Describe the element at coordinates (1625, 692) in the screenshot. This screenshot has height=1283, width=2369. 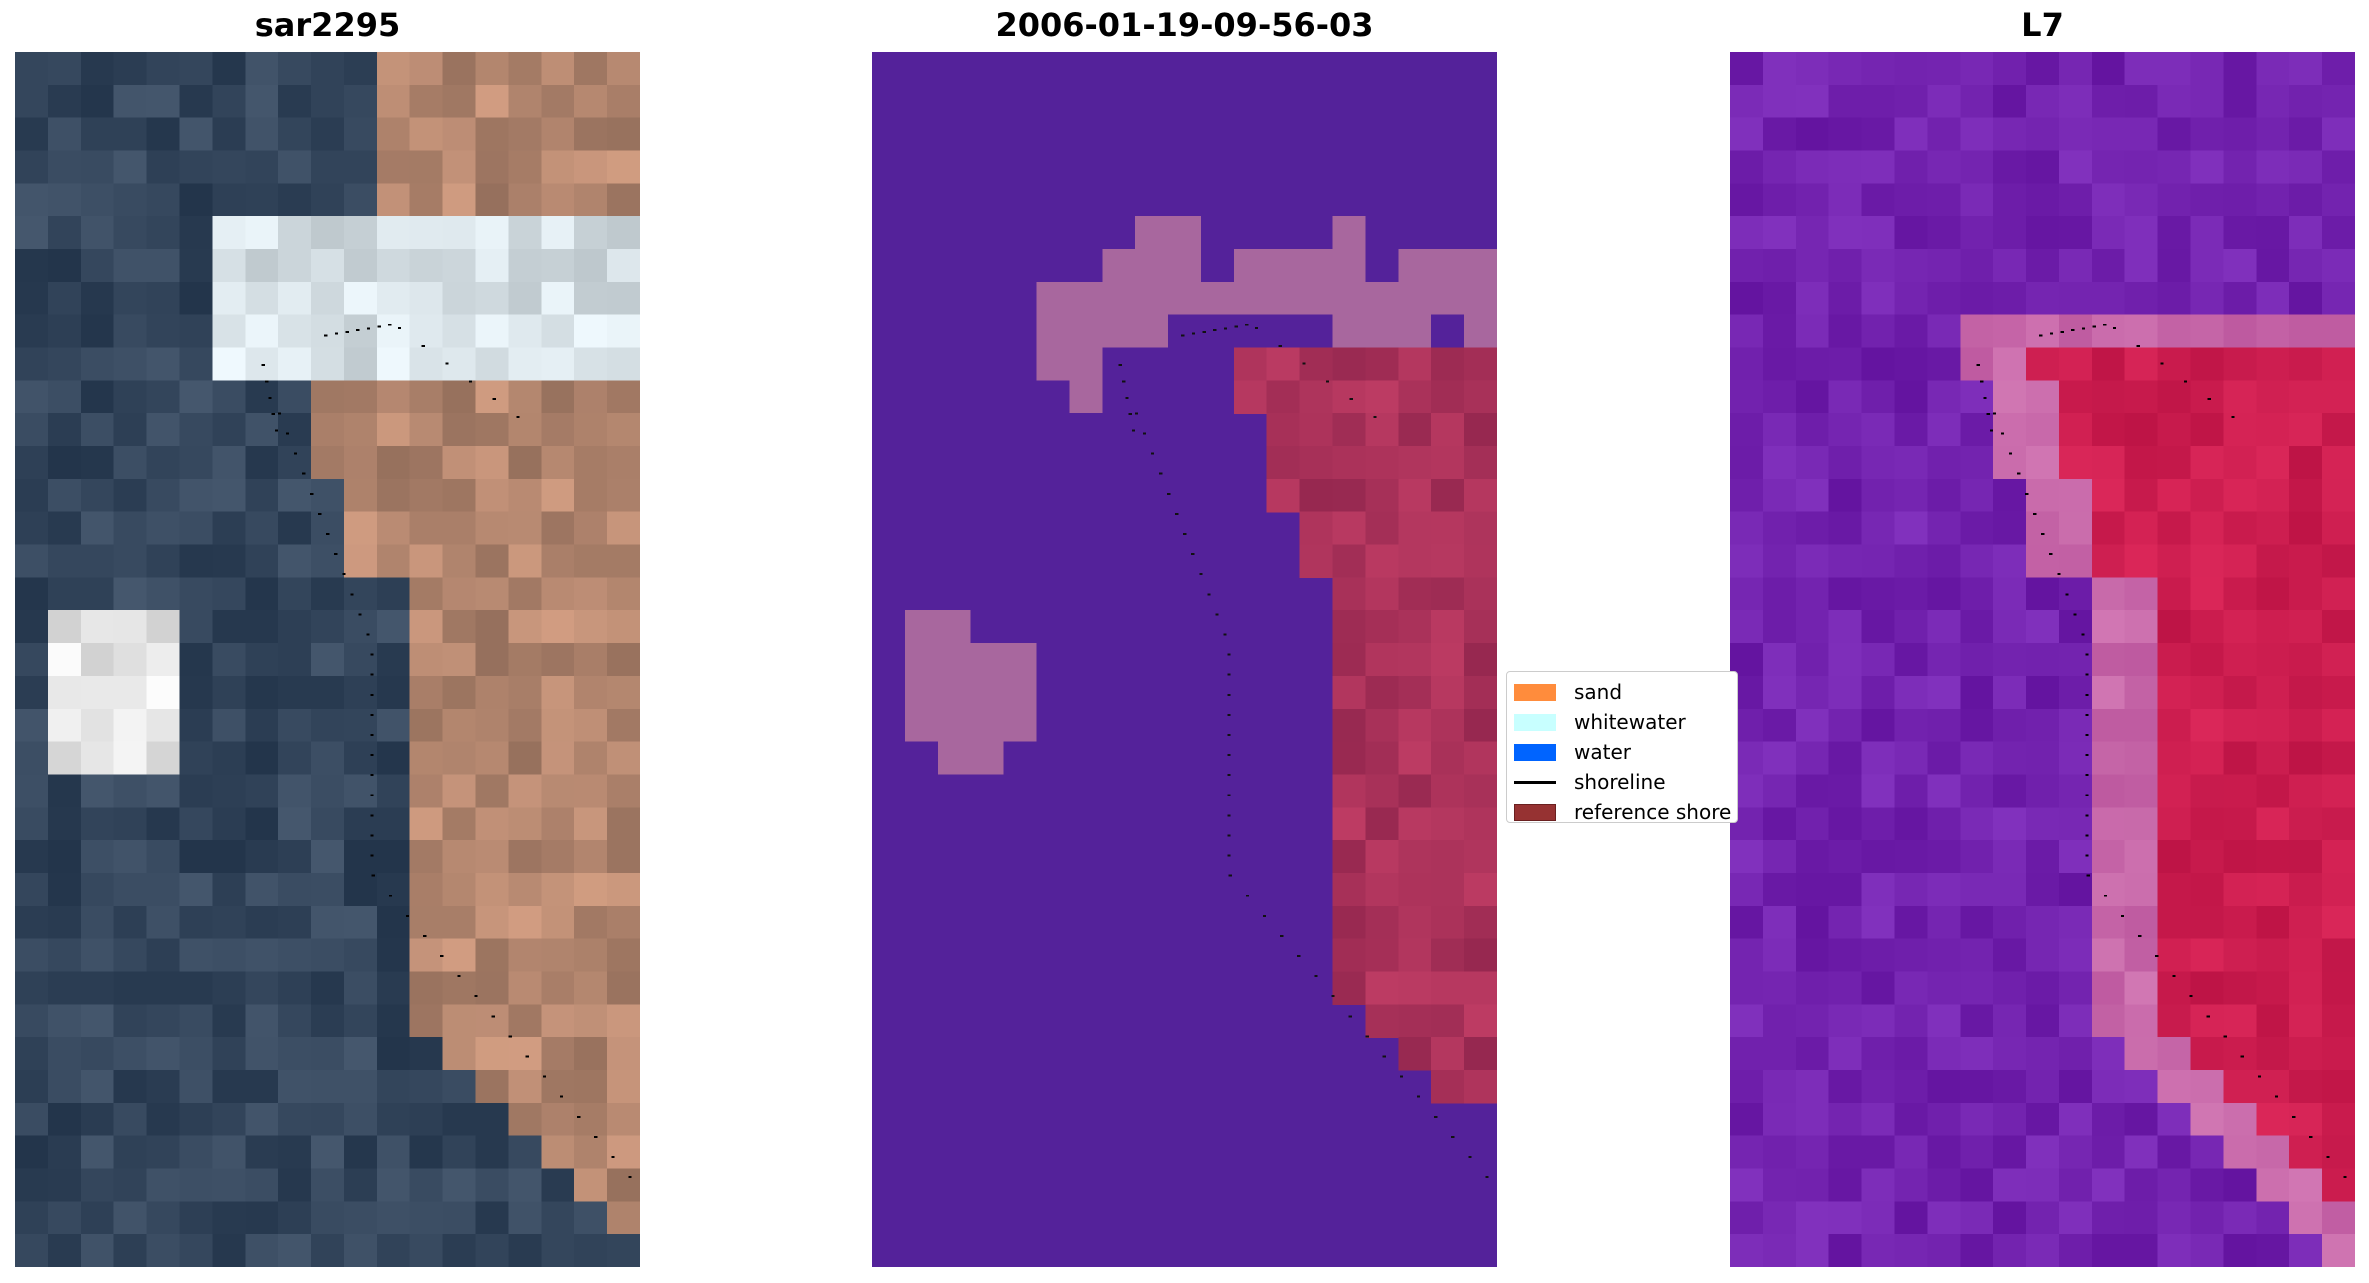
I see `legend-item-sand: sand` at that location.